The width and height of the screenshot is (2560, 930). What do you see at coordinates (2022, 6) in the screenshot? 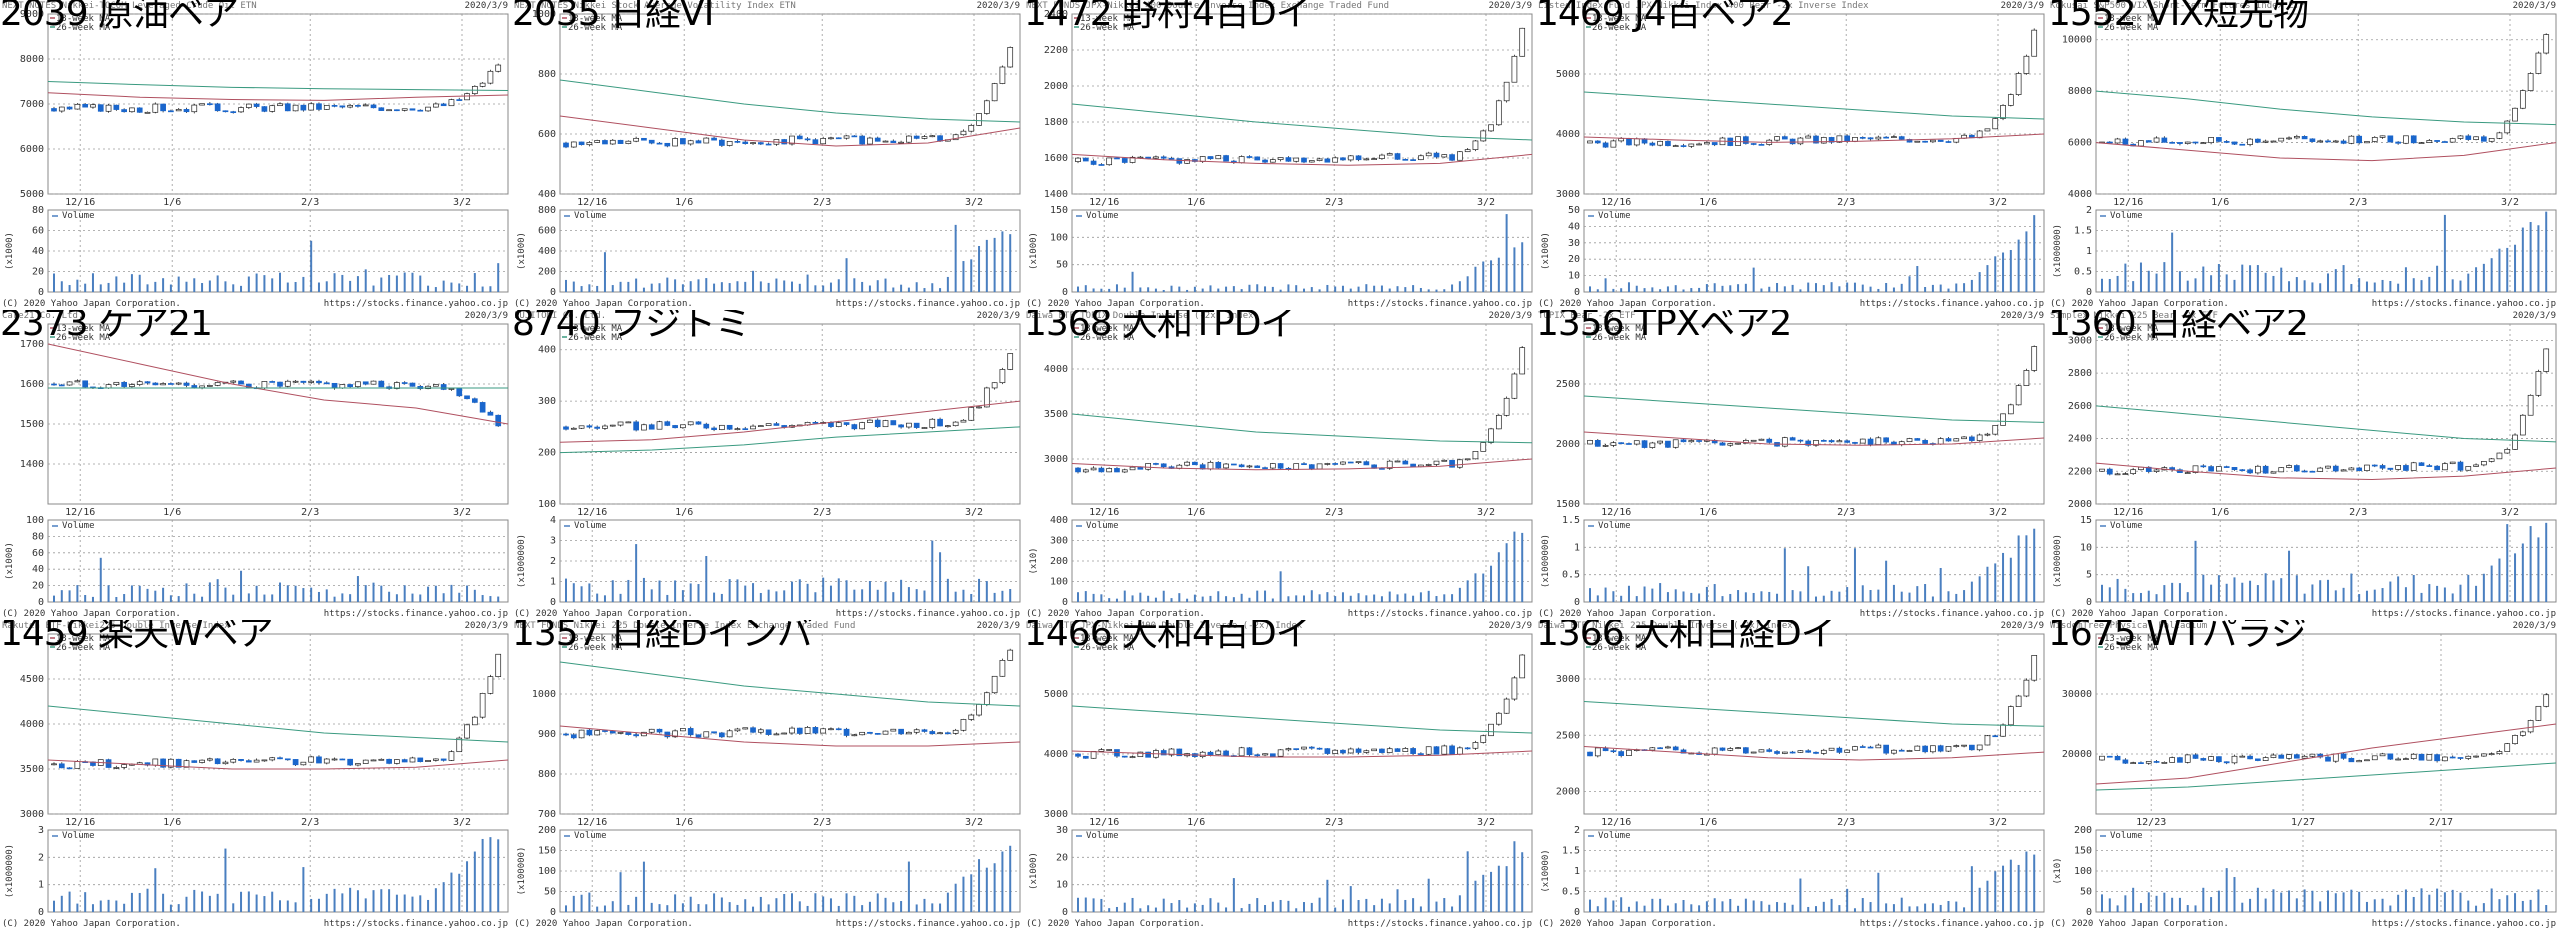
I see `chart-date: 2020/3/9` at bounding box center [2022, 6].